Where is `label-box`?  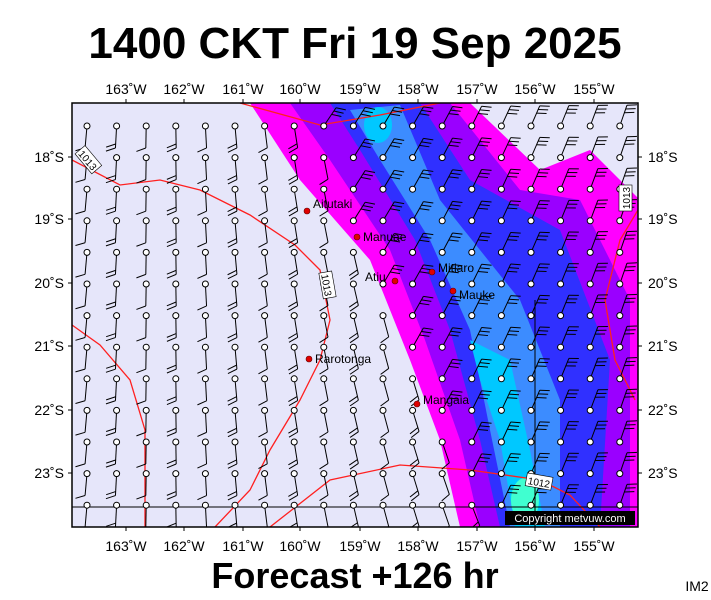
label-box is located at coordinates (625, 198).